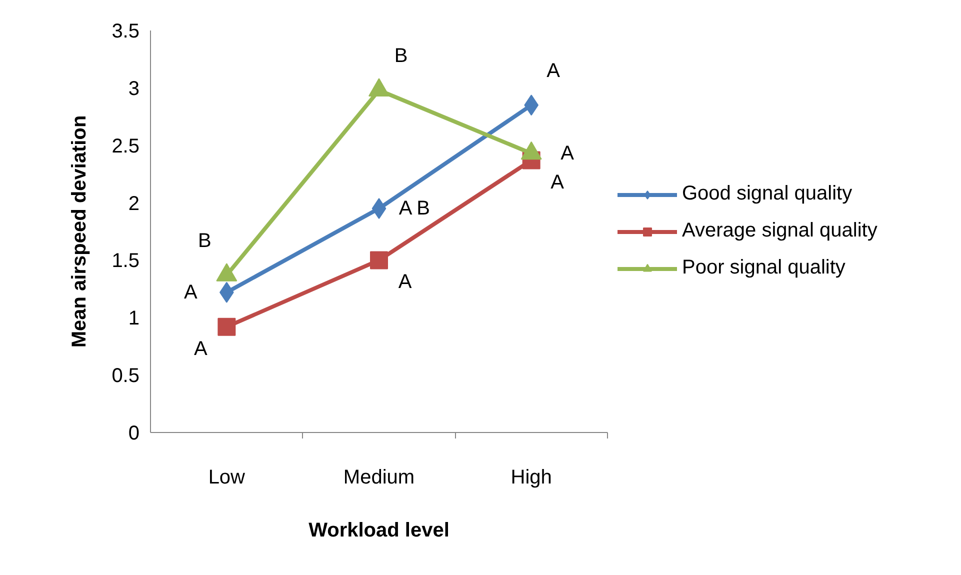  What do you see at coordinates (126, 261) in the screenshot?
I see `y-tick-label: 1.5` at bounding box center [126, 261].